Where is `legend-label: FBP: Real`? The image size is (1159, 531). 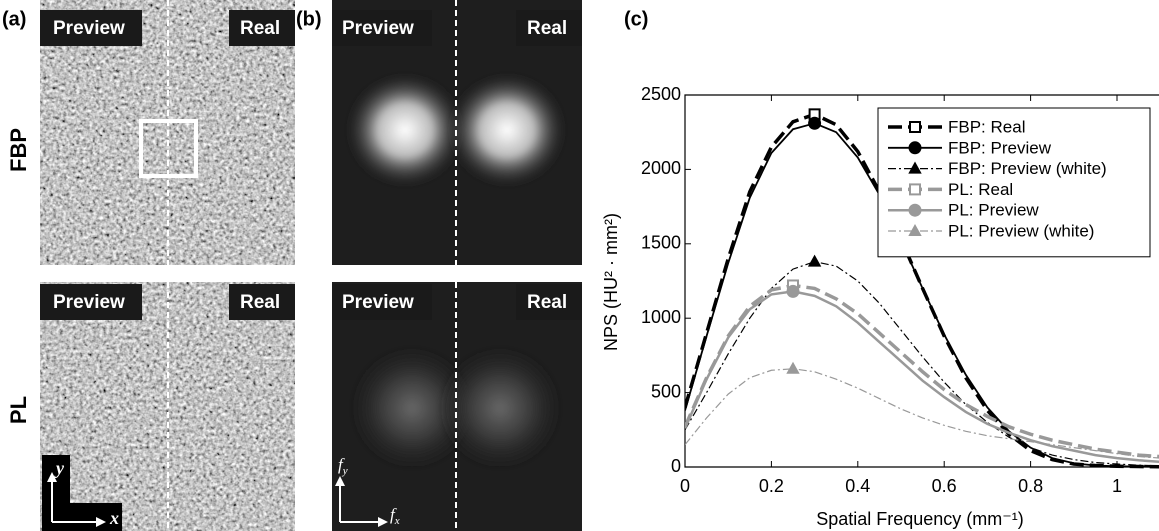
legend-label: FBP: Real is located at coordinates (986, 126).